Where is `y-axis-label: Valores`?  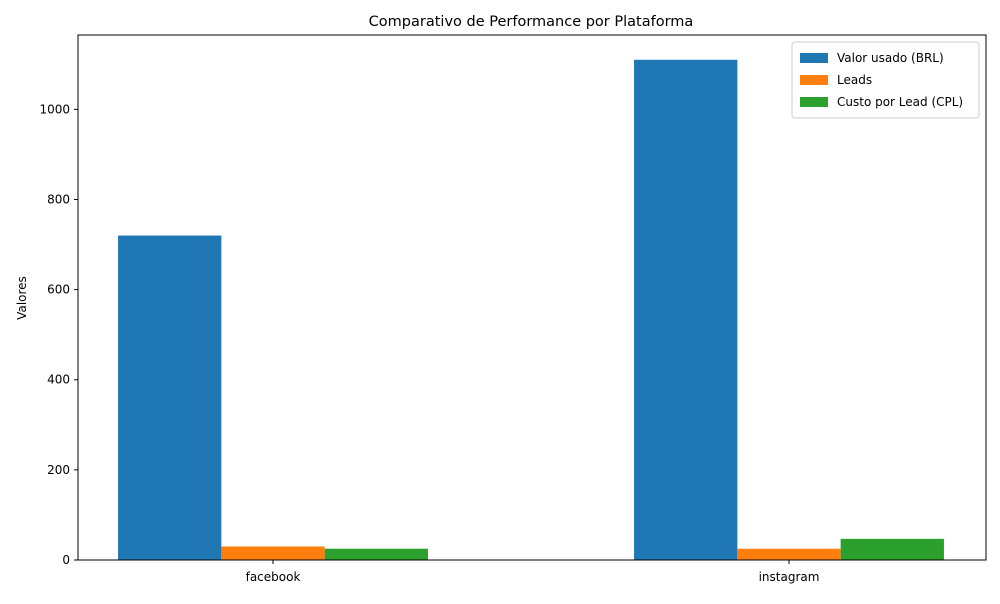 y-axis-label: Valores is located at coordinates (22, 298).